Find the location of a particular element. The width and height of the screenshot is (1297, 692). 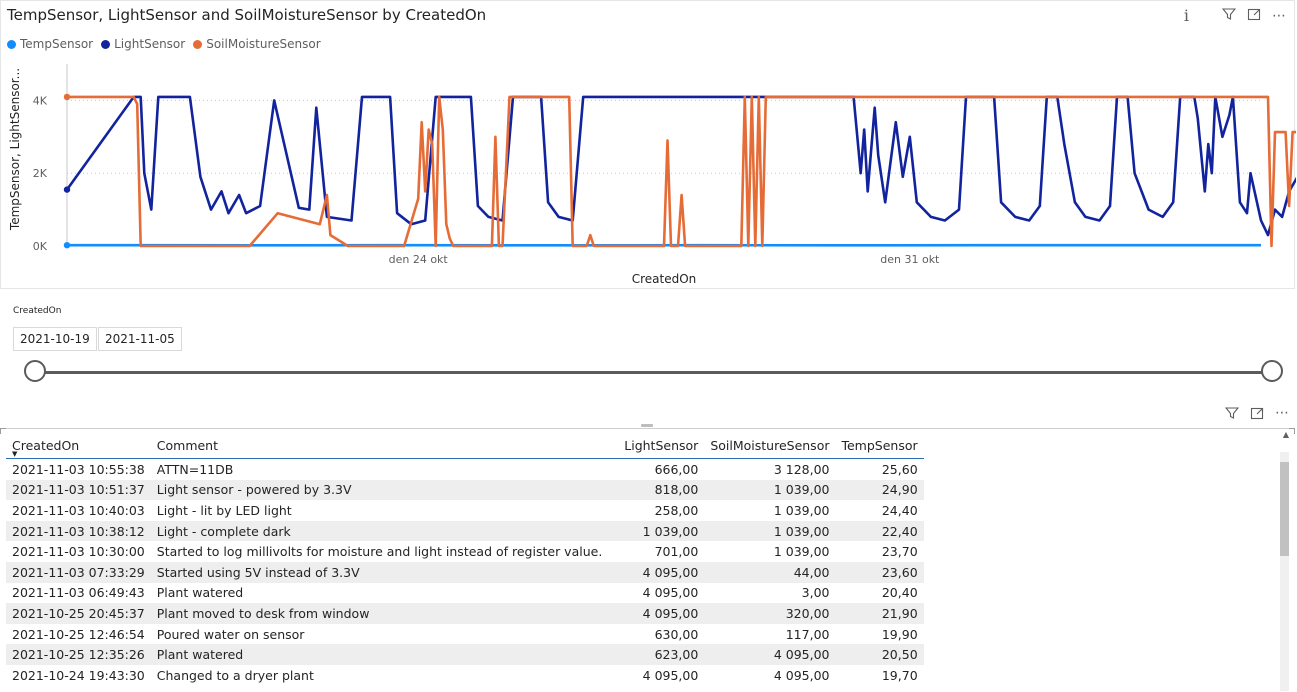

slicer-end-handle is located at coordinates (1272, 371).